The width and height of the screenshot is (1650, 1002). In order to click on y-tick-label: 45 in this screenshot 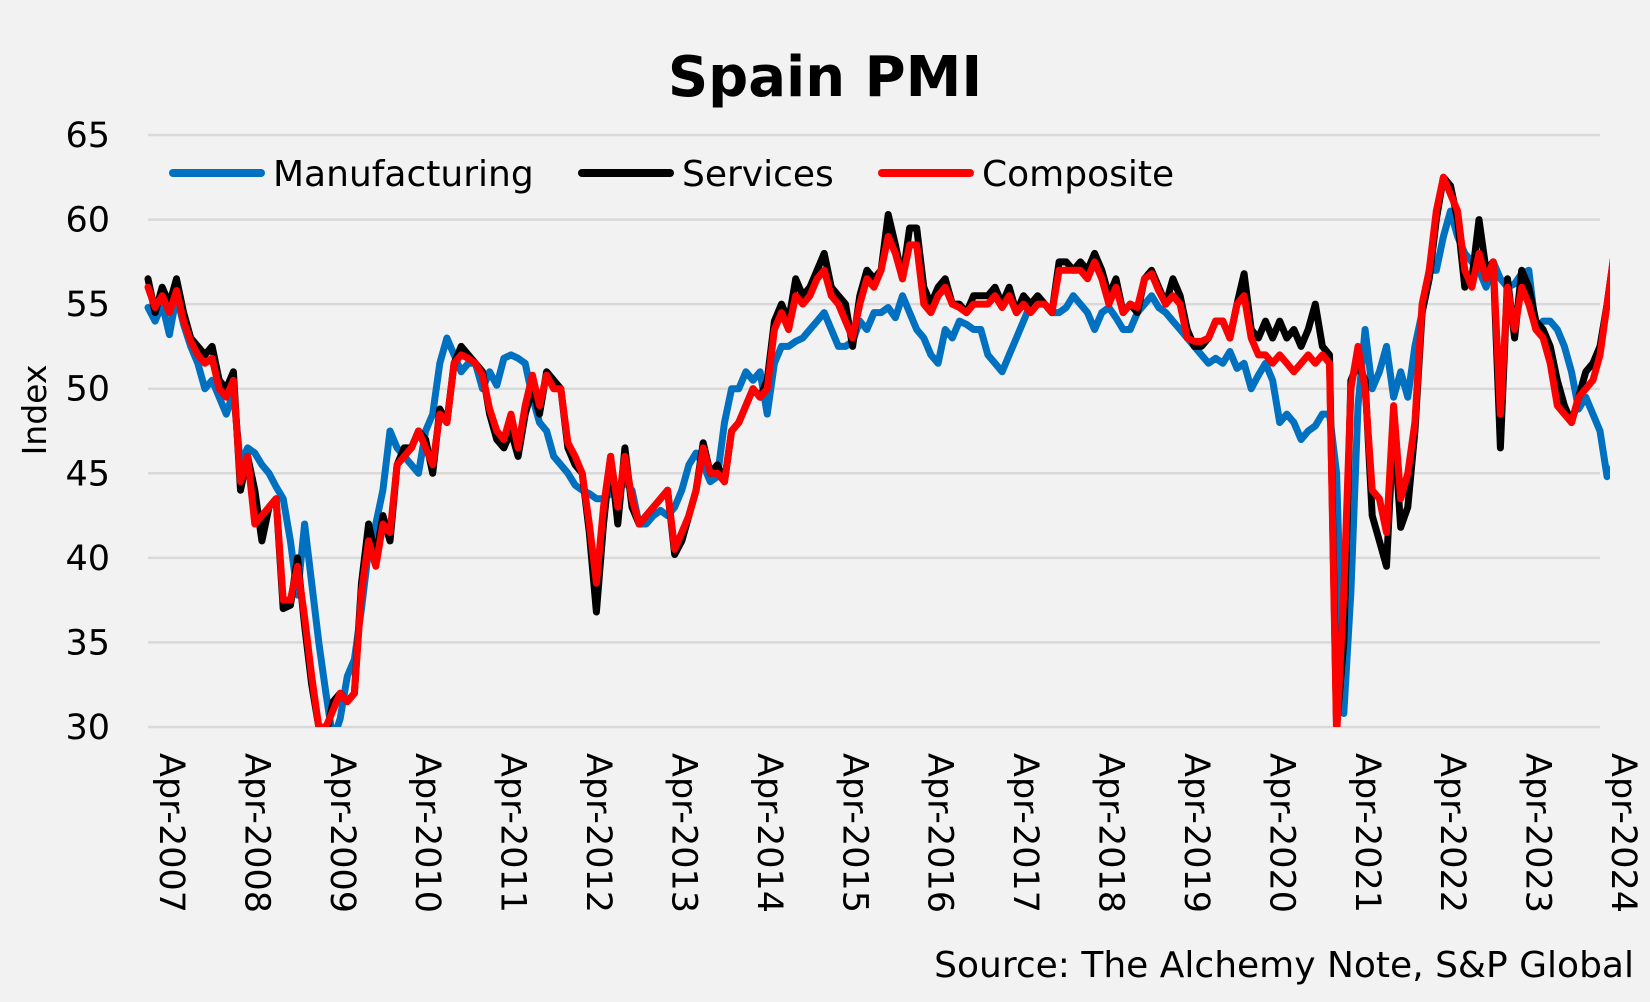, I will do `click(87, 474)`.